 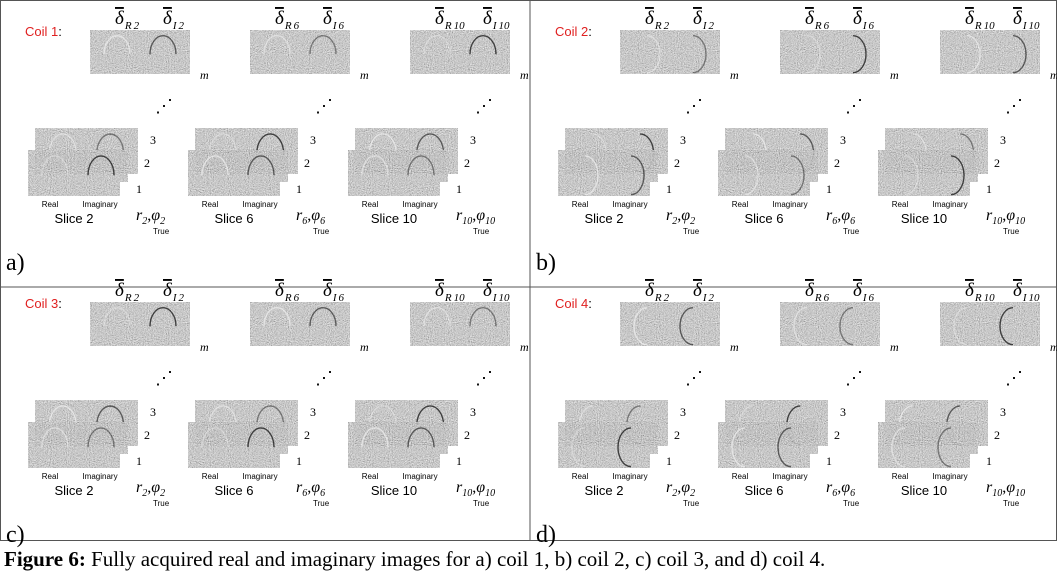 What do you see at coordinates (590, 31) in the screenshot?
I see `colon: :` at bounding box center [590, 31].